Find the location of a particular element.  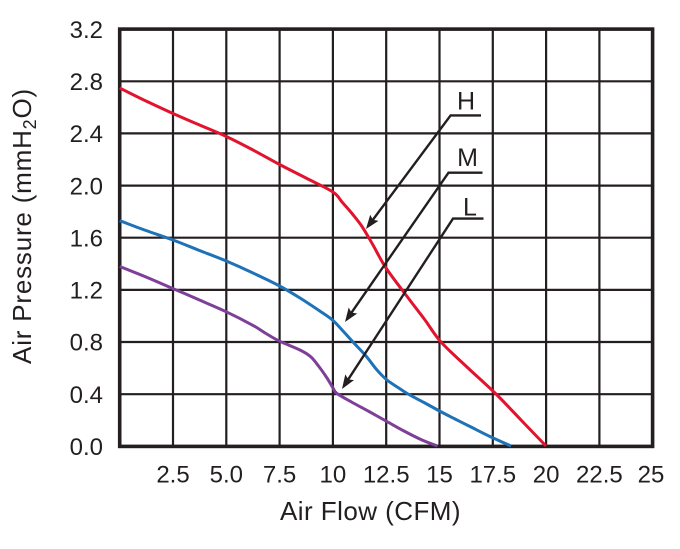

svg-text: Air Pressure (mmH2O) is located at coordinates (23, 226).